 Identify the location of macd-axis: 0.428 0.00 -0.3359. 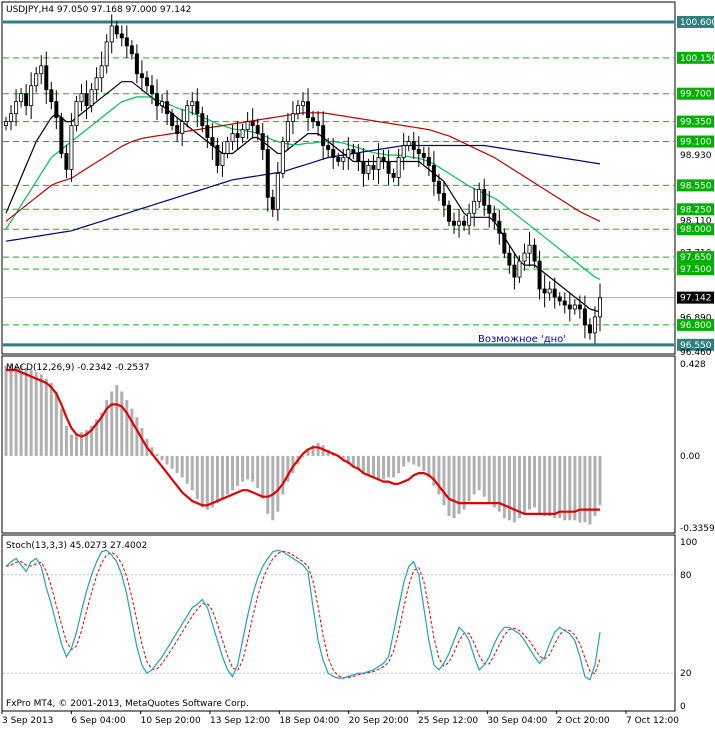
(697, 447).